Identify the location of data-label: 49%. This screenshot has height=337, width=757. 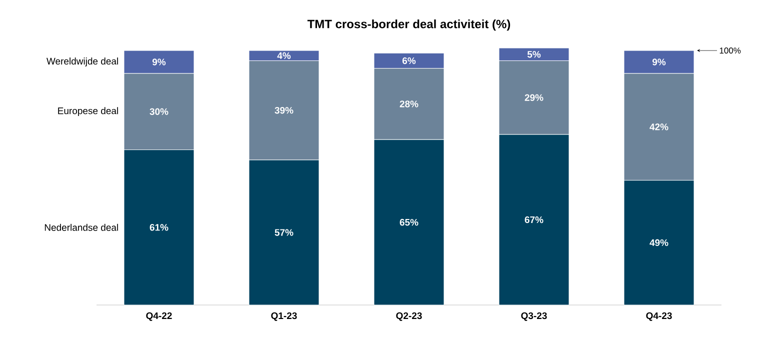
(659, 242).